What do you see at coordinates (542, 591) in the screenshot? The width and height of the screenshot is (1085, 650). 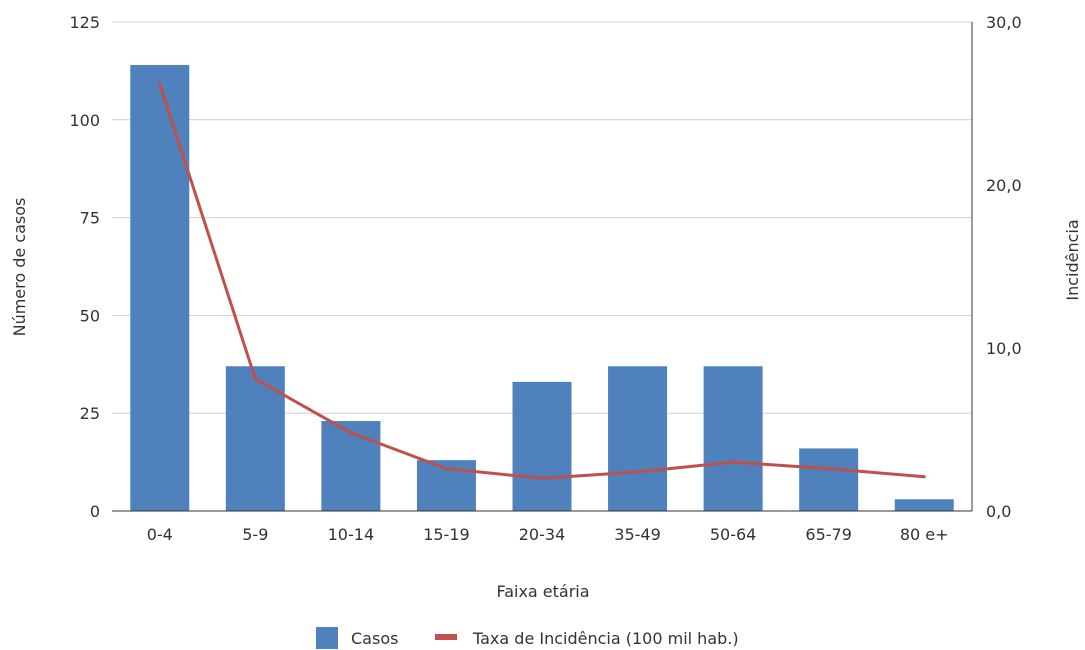 I see `x-axis-title: Faixa etária` at bounding box center [542, 591].